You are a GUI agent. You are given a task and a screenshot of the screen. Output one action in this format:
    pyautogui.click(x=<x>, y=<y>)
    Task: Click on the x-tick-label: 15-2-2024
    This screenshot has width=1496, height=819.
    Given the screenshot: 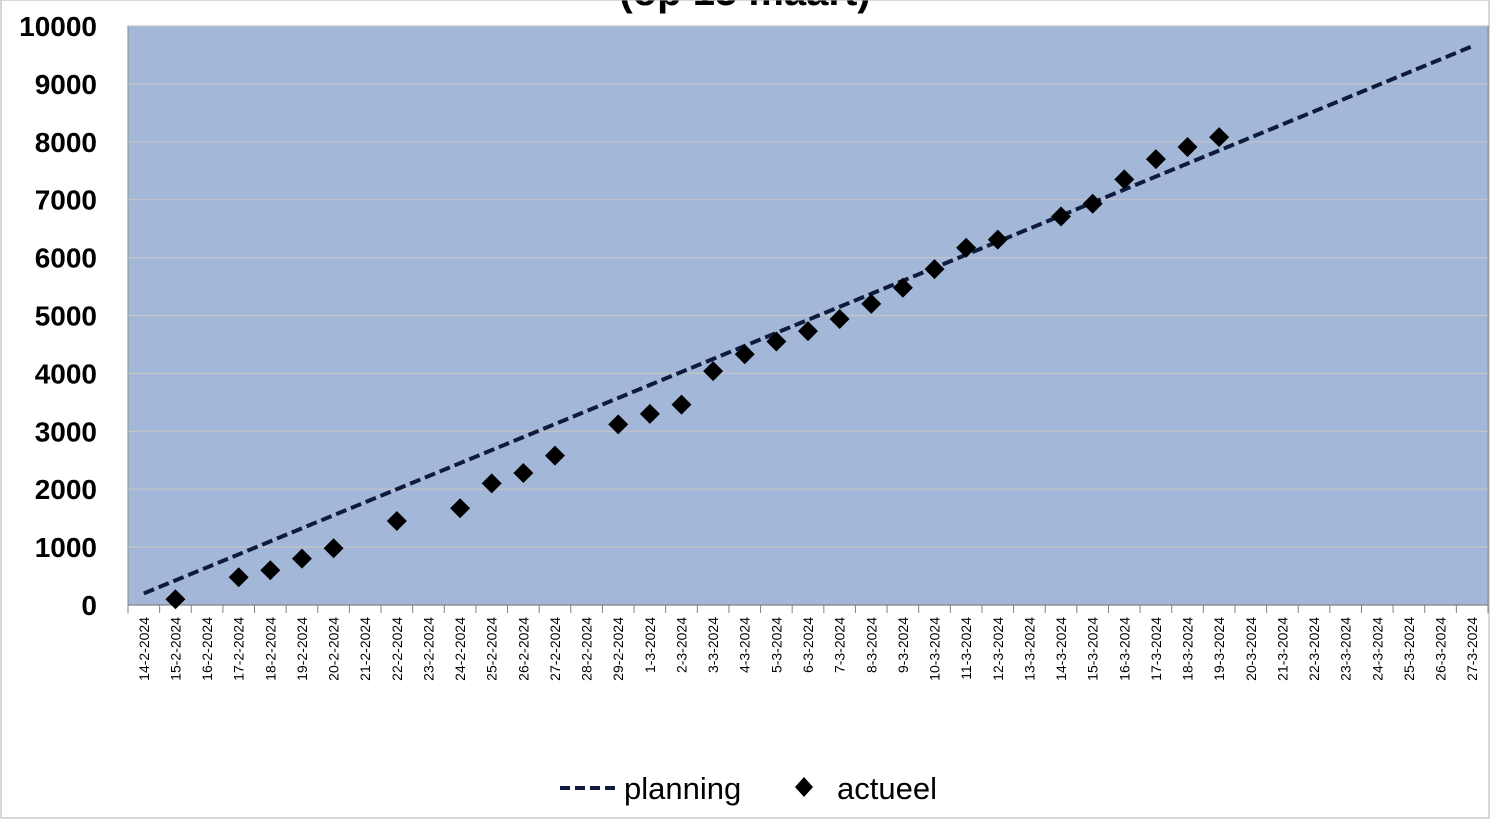 What is the action you would take?
    pyautogui.click(x=175, y=649)
    